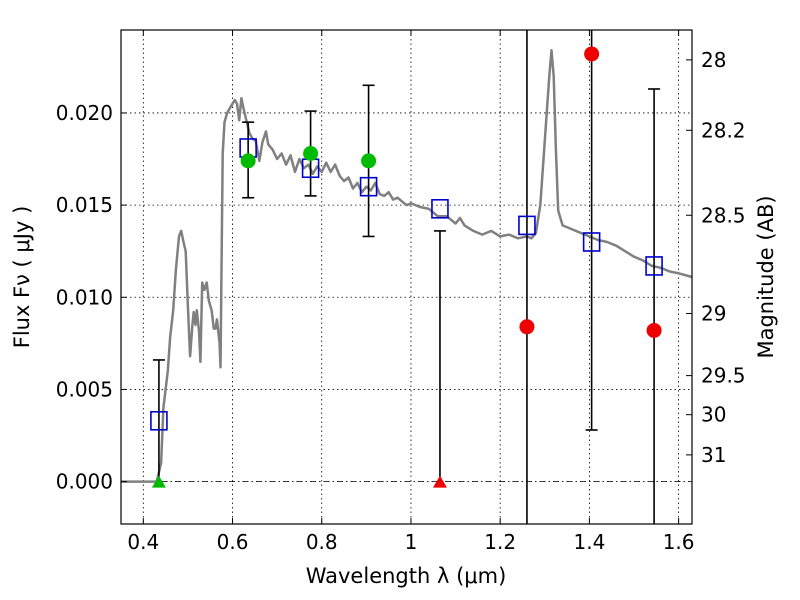  I want to click on y-tick-label: 0.010, so click(84, 297).